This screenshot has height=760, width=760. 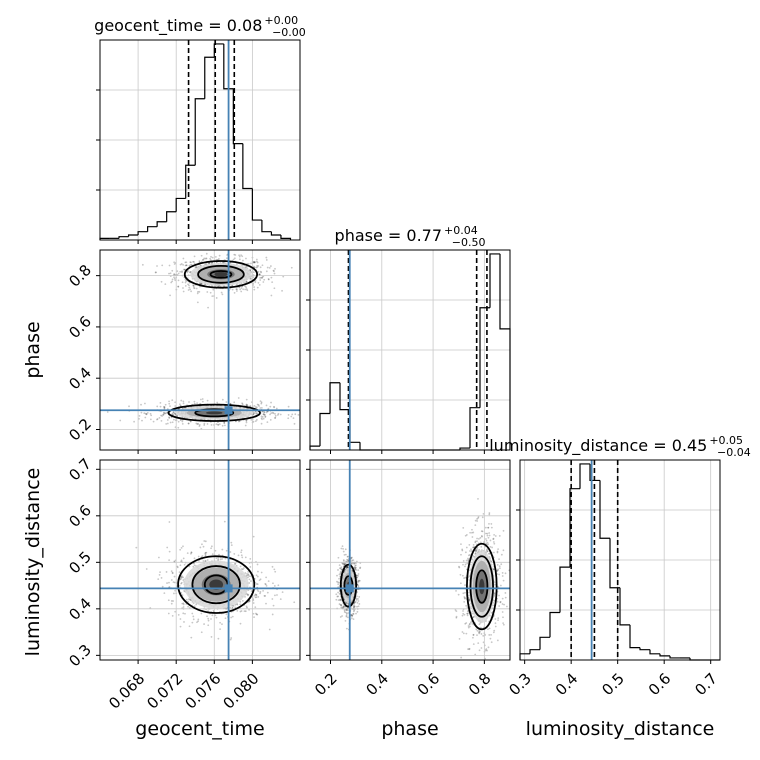 I want to click on xtick-label-phase: 0.8, so click(x=480, y=685).